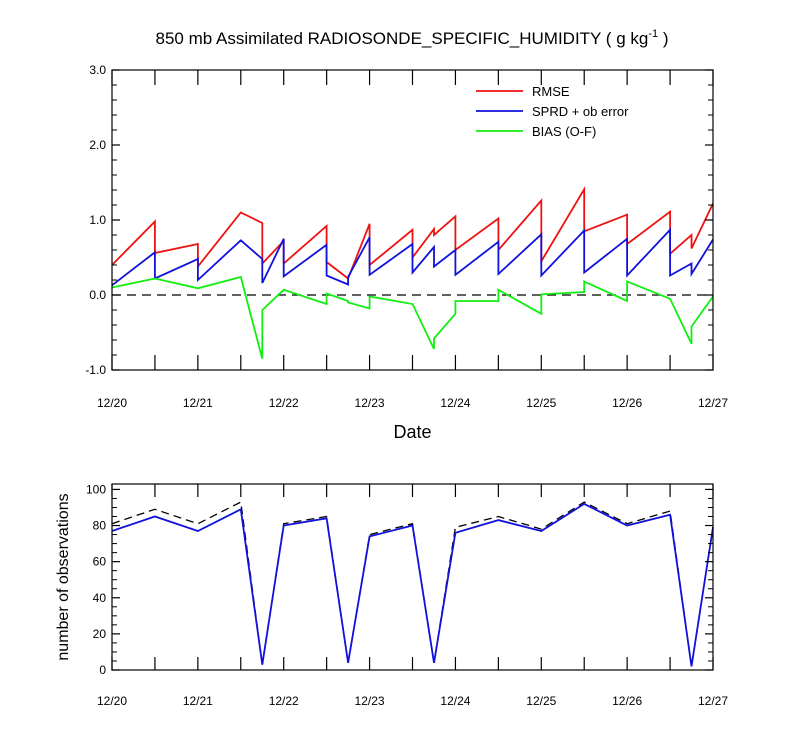 The image size is (800, 750). What do you see at coordinates (580, 111) in the screenshot?
I see `legend-label: SPRD + ob error` at bounding box center [580, 111].